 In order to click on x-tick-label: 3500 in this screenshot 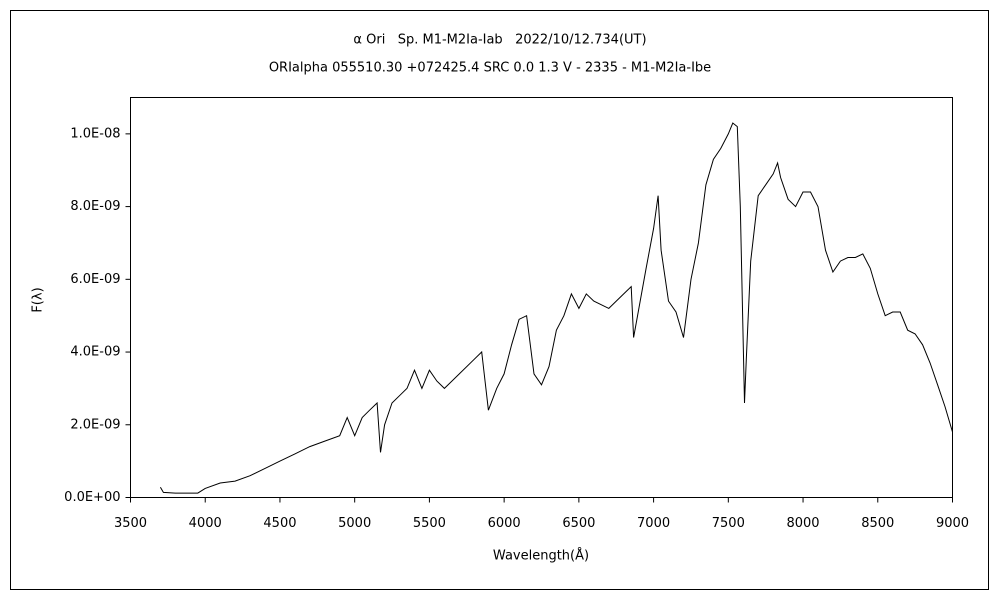, I will do `click(130, 523)`.